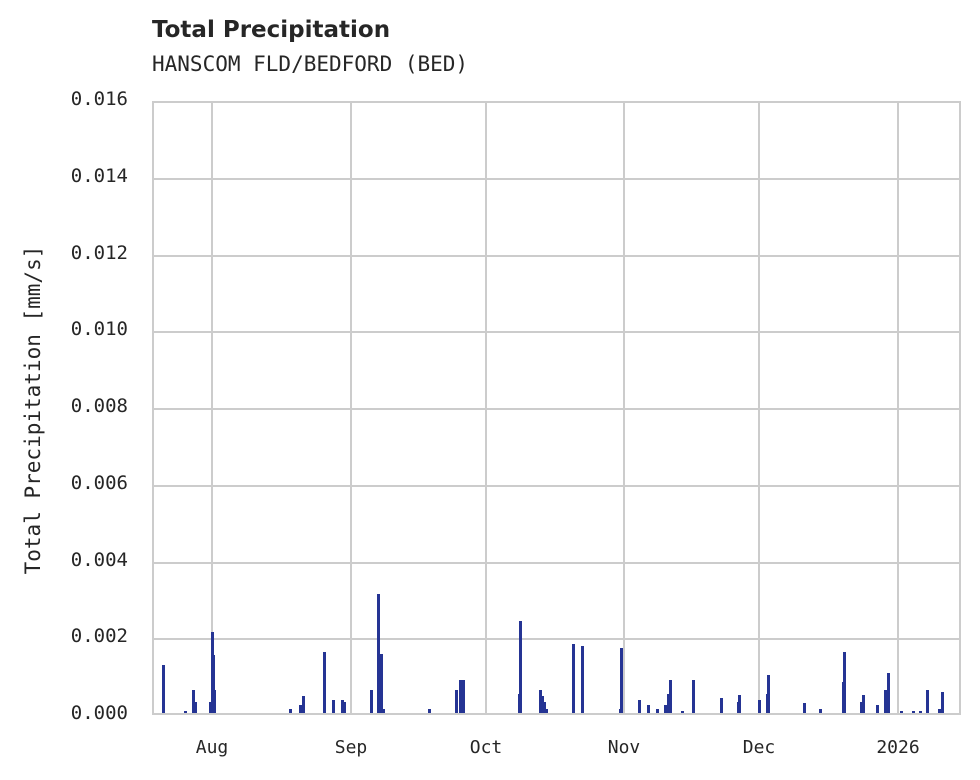 This screenshot has width=980, height=780. Describe the element at coordinates (212, 747) in the screenshot. I see `x-tick-label: Aug` at that location.